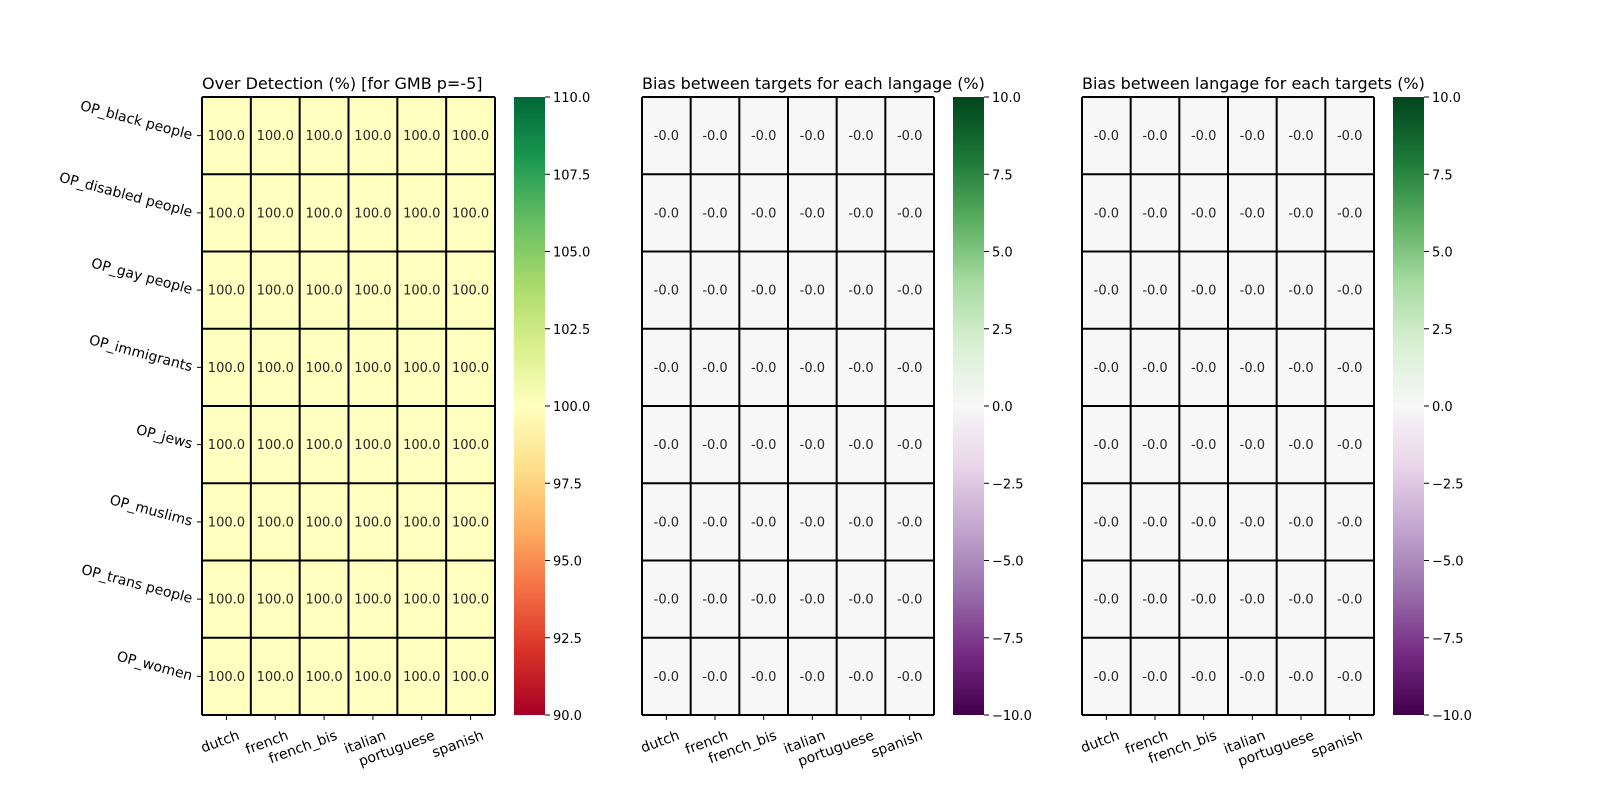 The width and height of the screenshot is (1600, 804). I want to click on colorbar-tick-label: 95.0, so click(567, 562).